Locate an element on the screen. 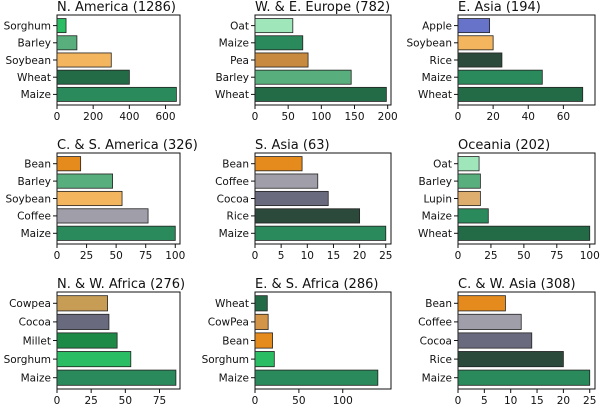 The image size is (602, 406). panel-3-xtick-label-20: 20 is located at coordinates (492, 117).